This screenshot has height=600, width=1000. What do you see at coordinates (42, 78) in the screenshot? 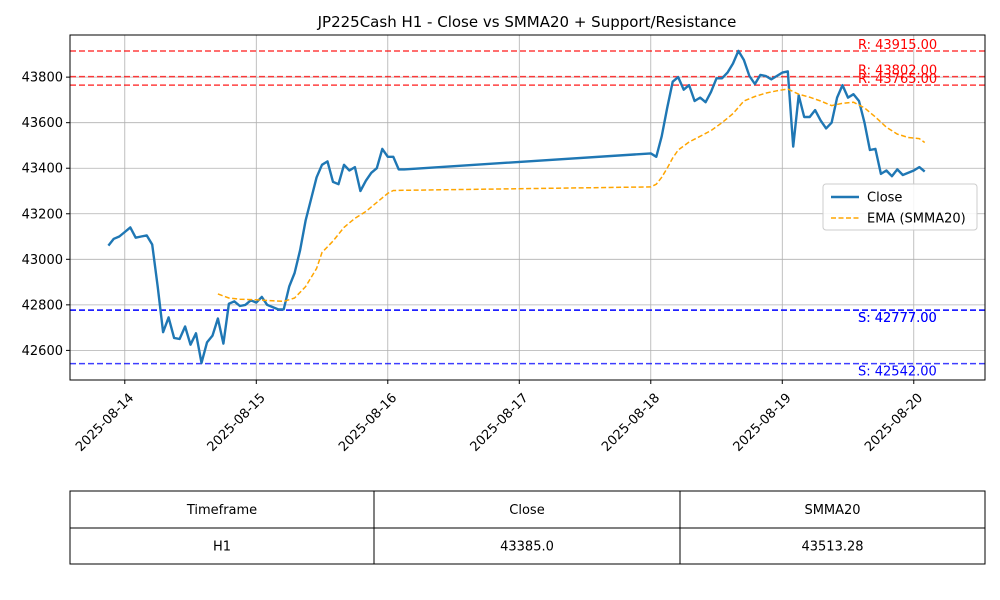
I see `y-tick-label: 43800` at bounding box center [42, 78].